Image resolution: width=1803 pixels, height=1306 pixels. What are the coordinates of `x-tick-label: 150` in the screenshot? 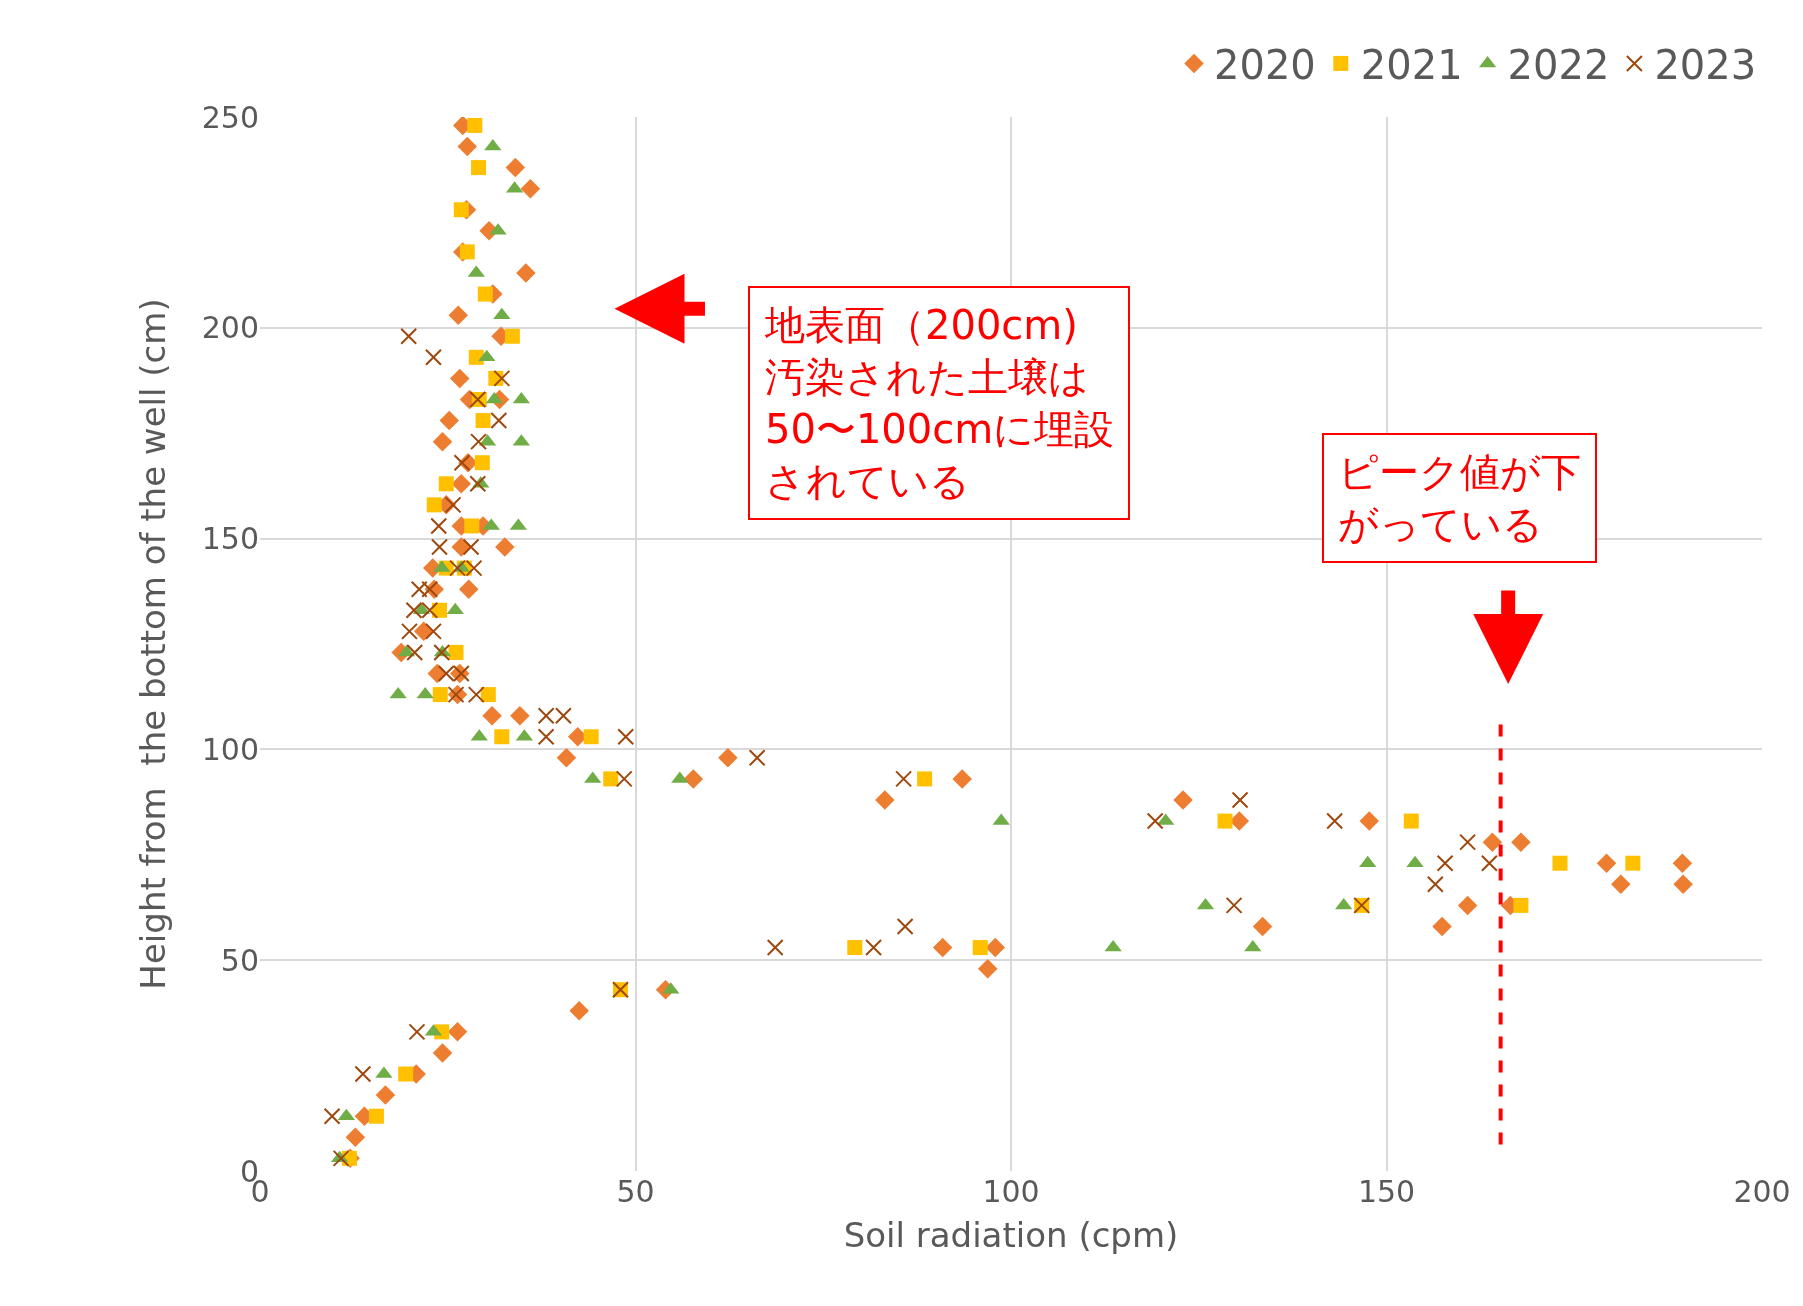 It's located at (1386, 1191).